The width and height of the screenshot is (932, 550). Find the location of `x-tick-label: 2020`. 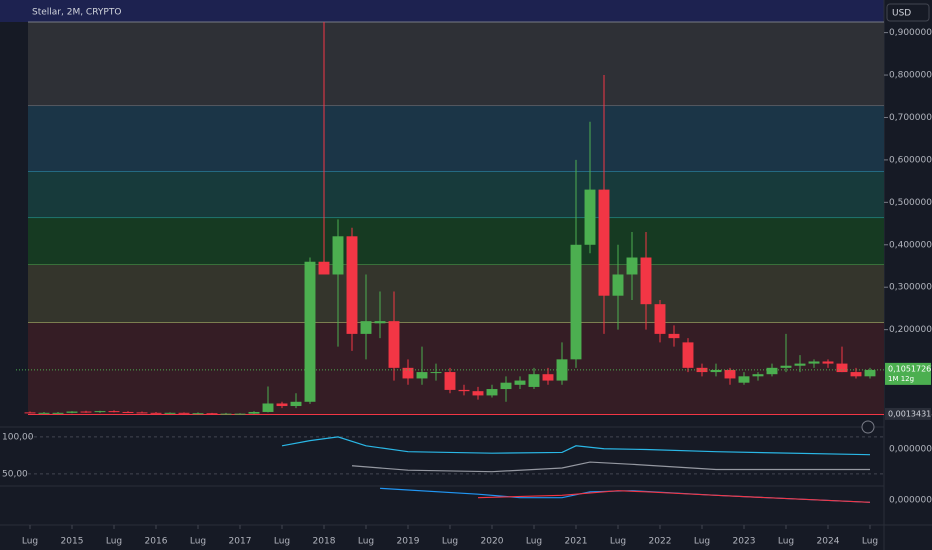

x-tick-label: 2020 is located at coordinates (492, 542).